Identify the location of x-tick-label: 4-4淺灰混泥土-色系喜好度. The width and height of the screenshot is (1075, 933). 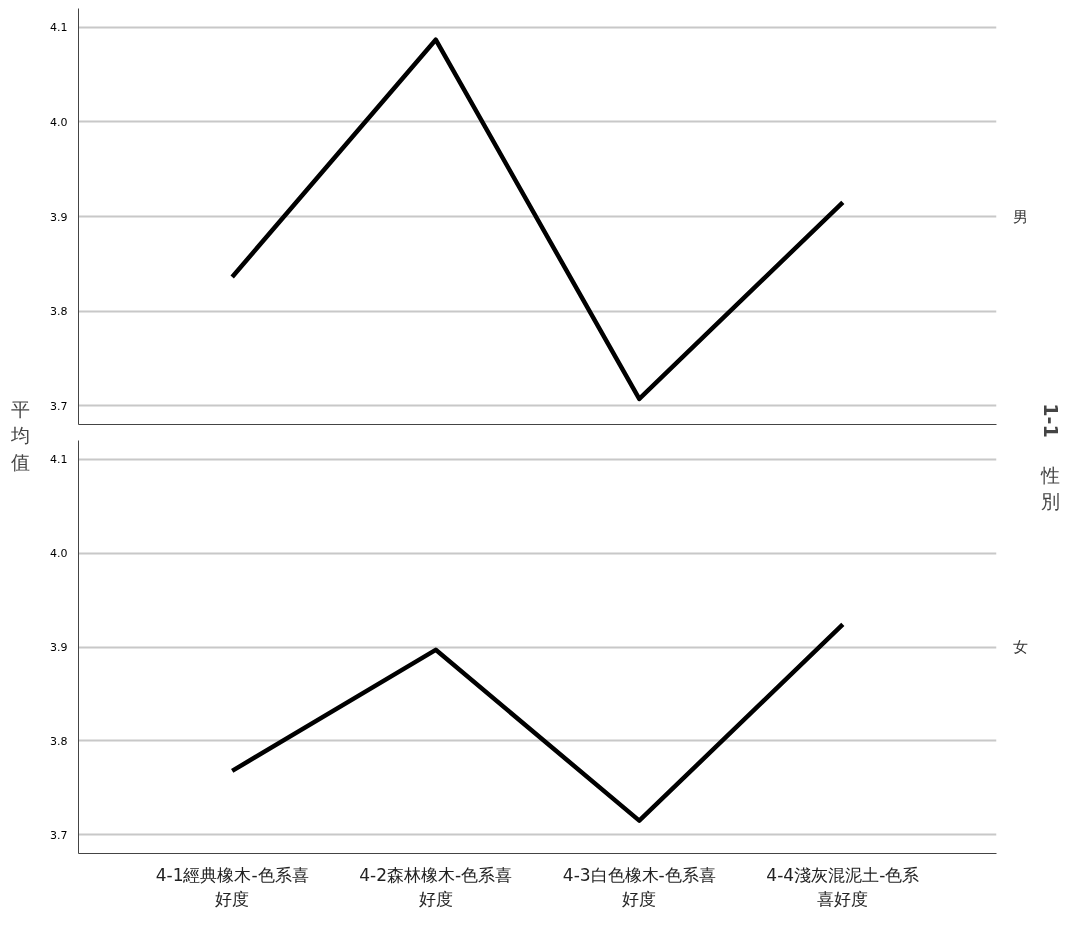
(843, 886).